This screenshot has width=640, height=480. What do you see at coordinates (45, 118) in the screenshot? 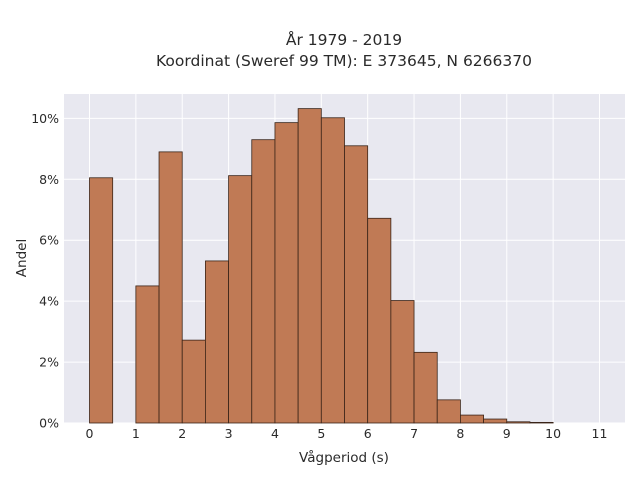
I see `y-tick-label: 10%` at bounding box center [45, 118].